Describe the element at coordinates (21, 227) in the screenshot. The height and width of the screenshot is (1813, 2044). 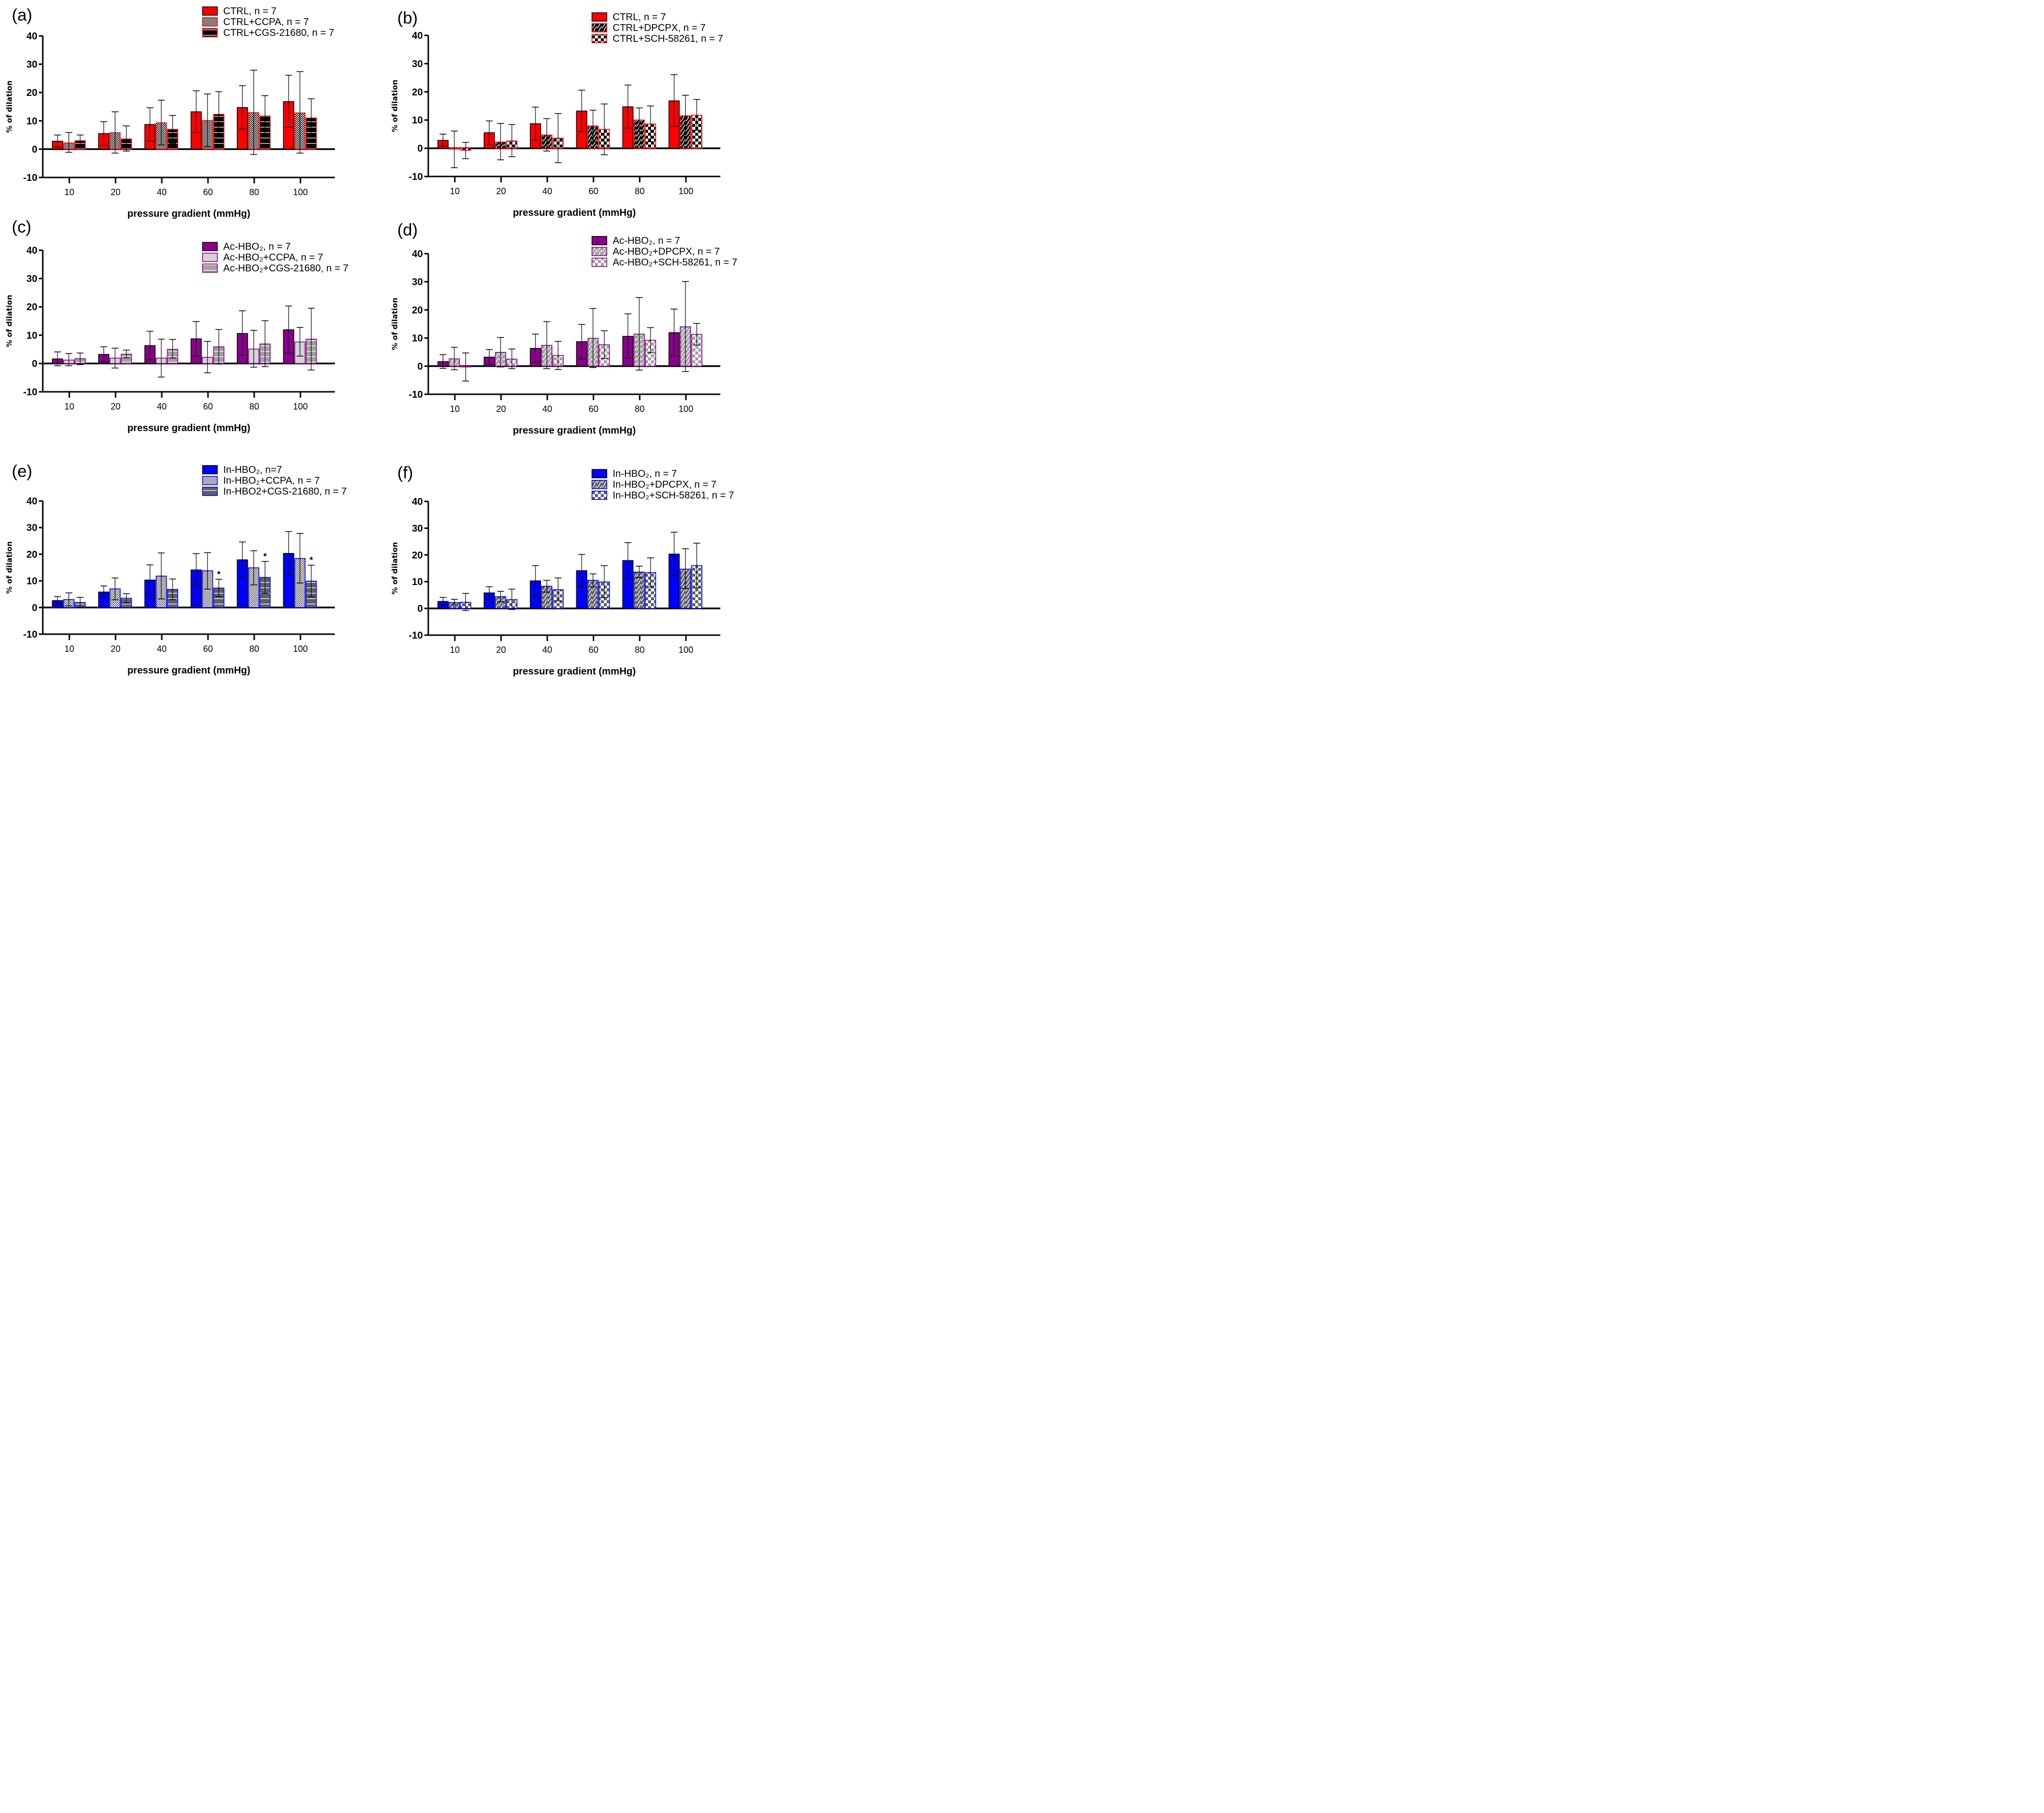
I see `panel-label: (c)` at that location.